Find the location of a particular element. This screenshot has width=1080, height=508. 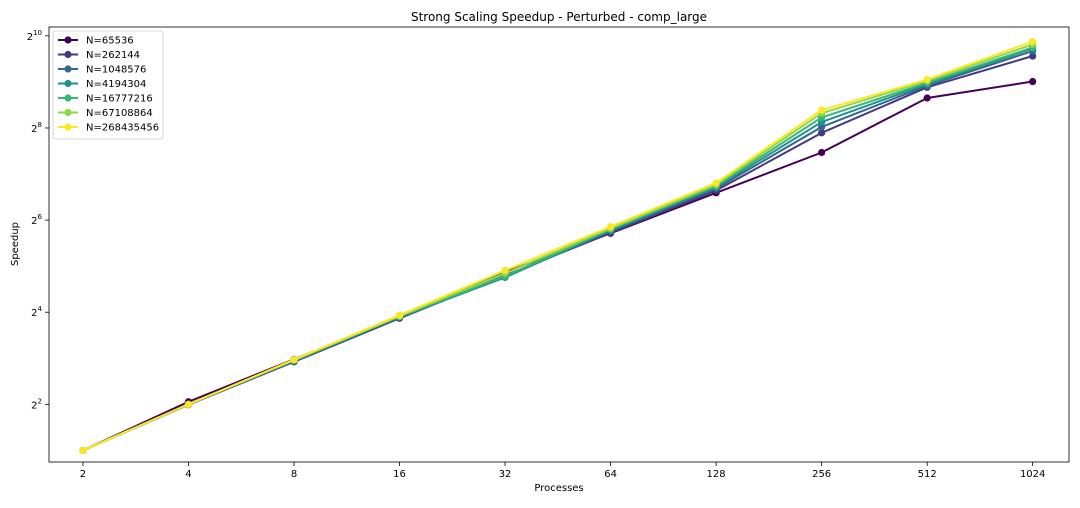

x-tick-label: 64 is located at coordinates (610, 474).